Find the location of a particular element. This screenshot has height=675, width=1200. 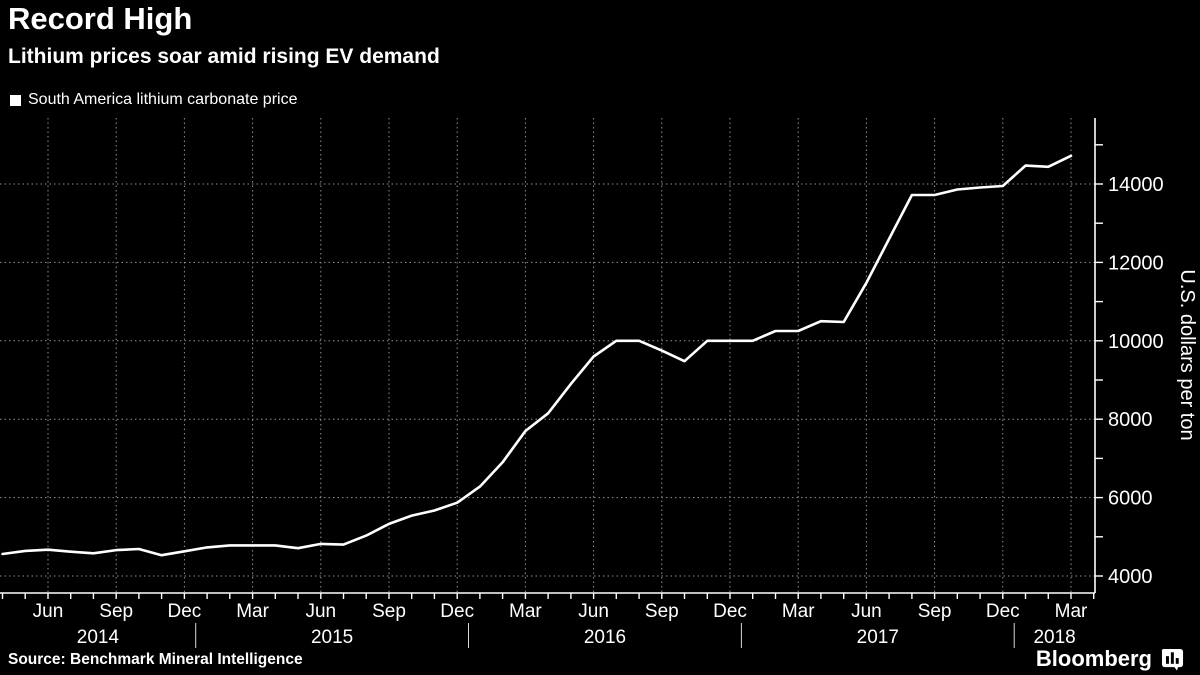

x-axis-year-labels: 2014 2015 2016 2017 2018 is located at coordinates (576, 637).